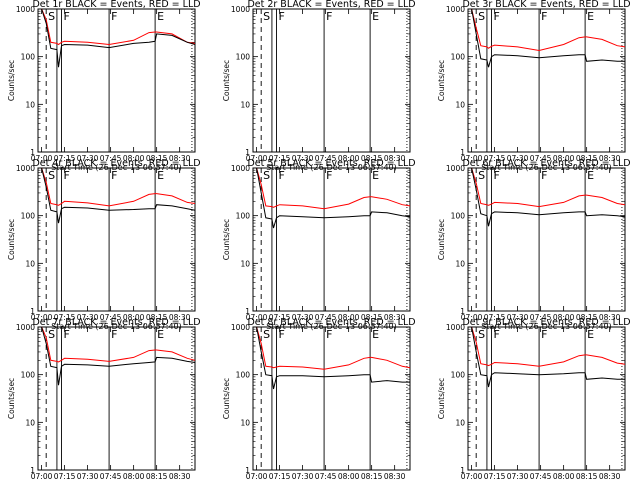  What do you see at coordinates (546, 5) in the screenshot?
I see `panel-title: Det 3r BLACK = Events, RED = LLD` at bounding box center [546, 5].